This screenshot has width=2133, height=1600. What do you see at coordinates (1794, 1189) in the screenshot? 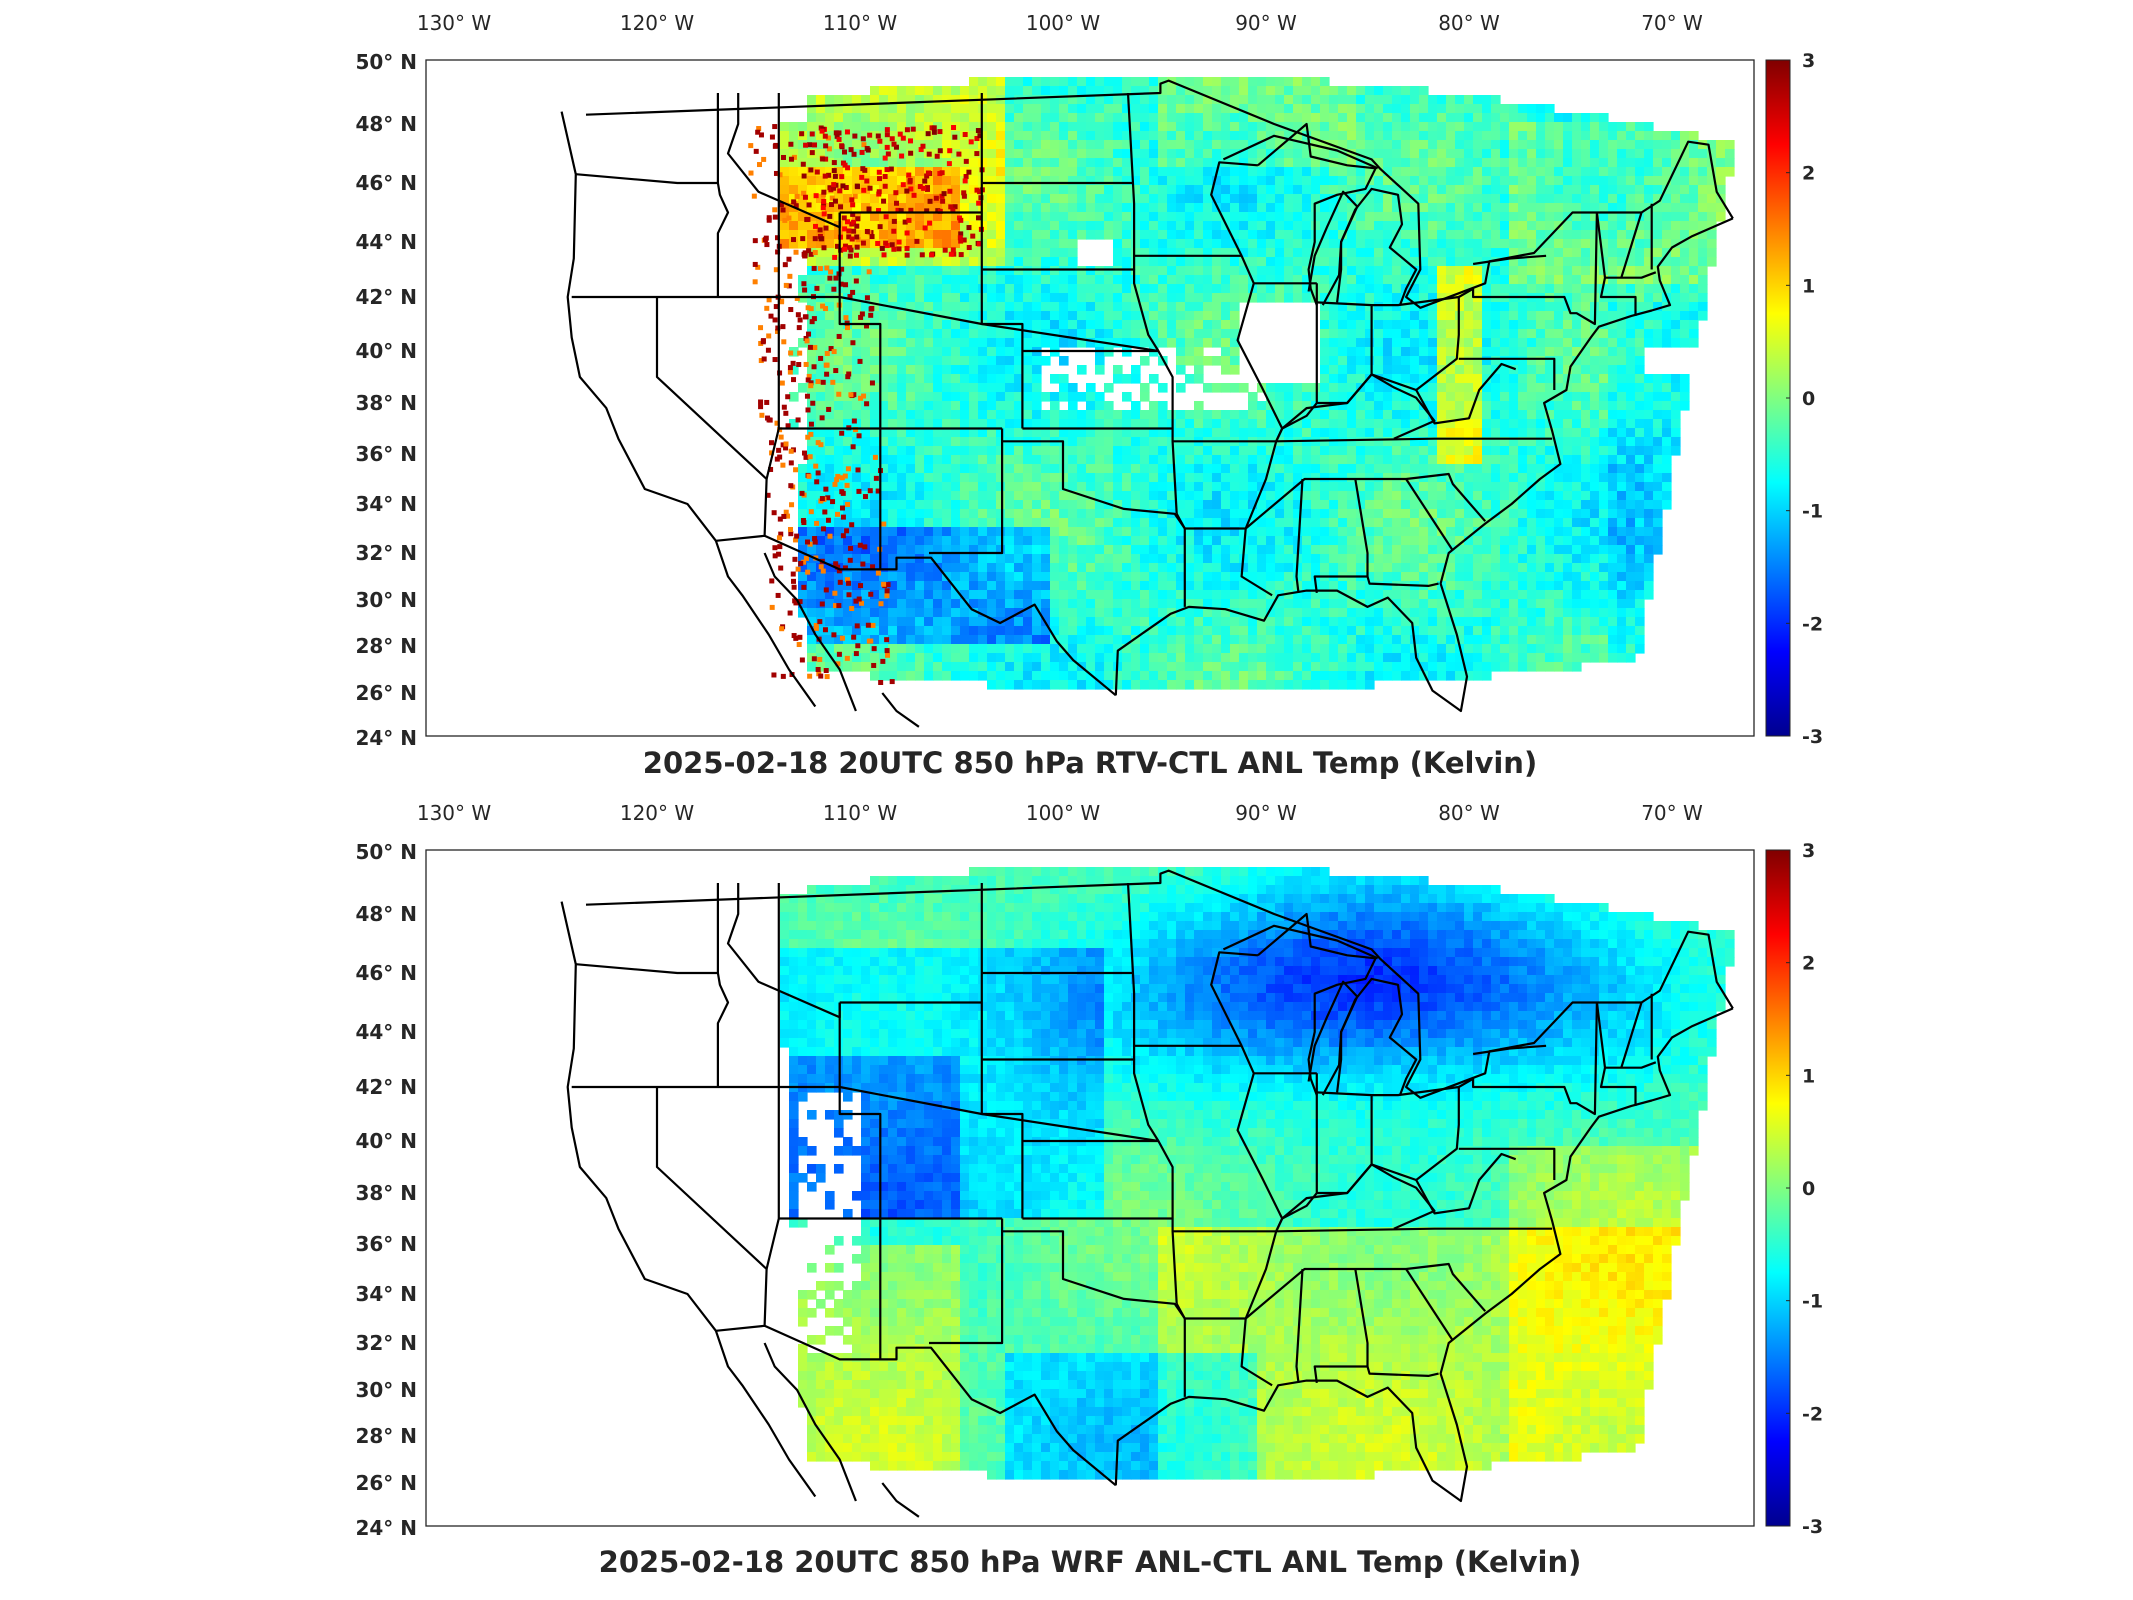
I see `colorbar-bottom: 3 2 1 0 -1 -2 -3` at bounding box center [1794, 1189].